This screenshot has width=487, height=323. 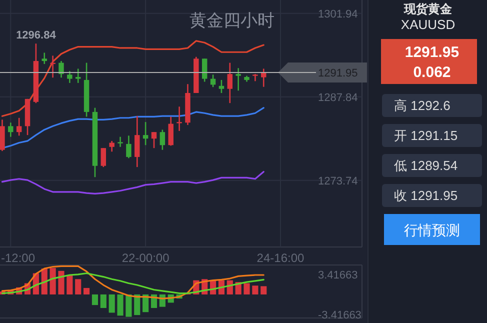 What do you see at coordinates (338, 98) in the screenshot?
I see `y-tick-label: 1287.84` at bounding box center [338, 98].